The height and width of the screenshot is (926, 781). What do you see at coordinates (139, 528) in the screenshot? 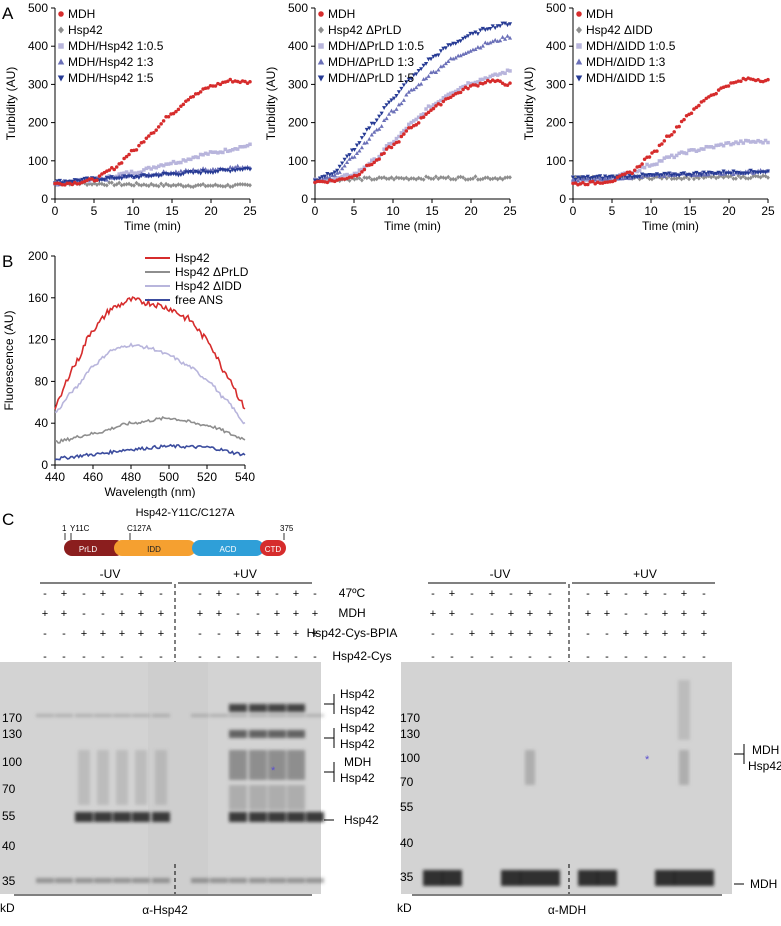
I see `pos-c127a: C127A` at bounding box center [139, 528].